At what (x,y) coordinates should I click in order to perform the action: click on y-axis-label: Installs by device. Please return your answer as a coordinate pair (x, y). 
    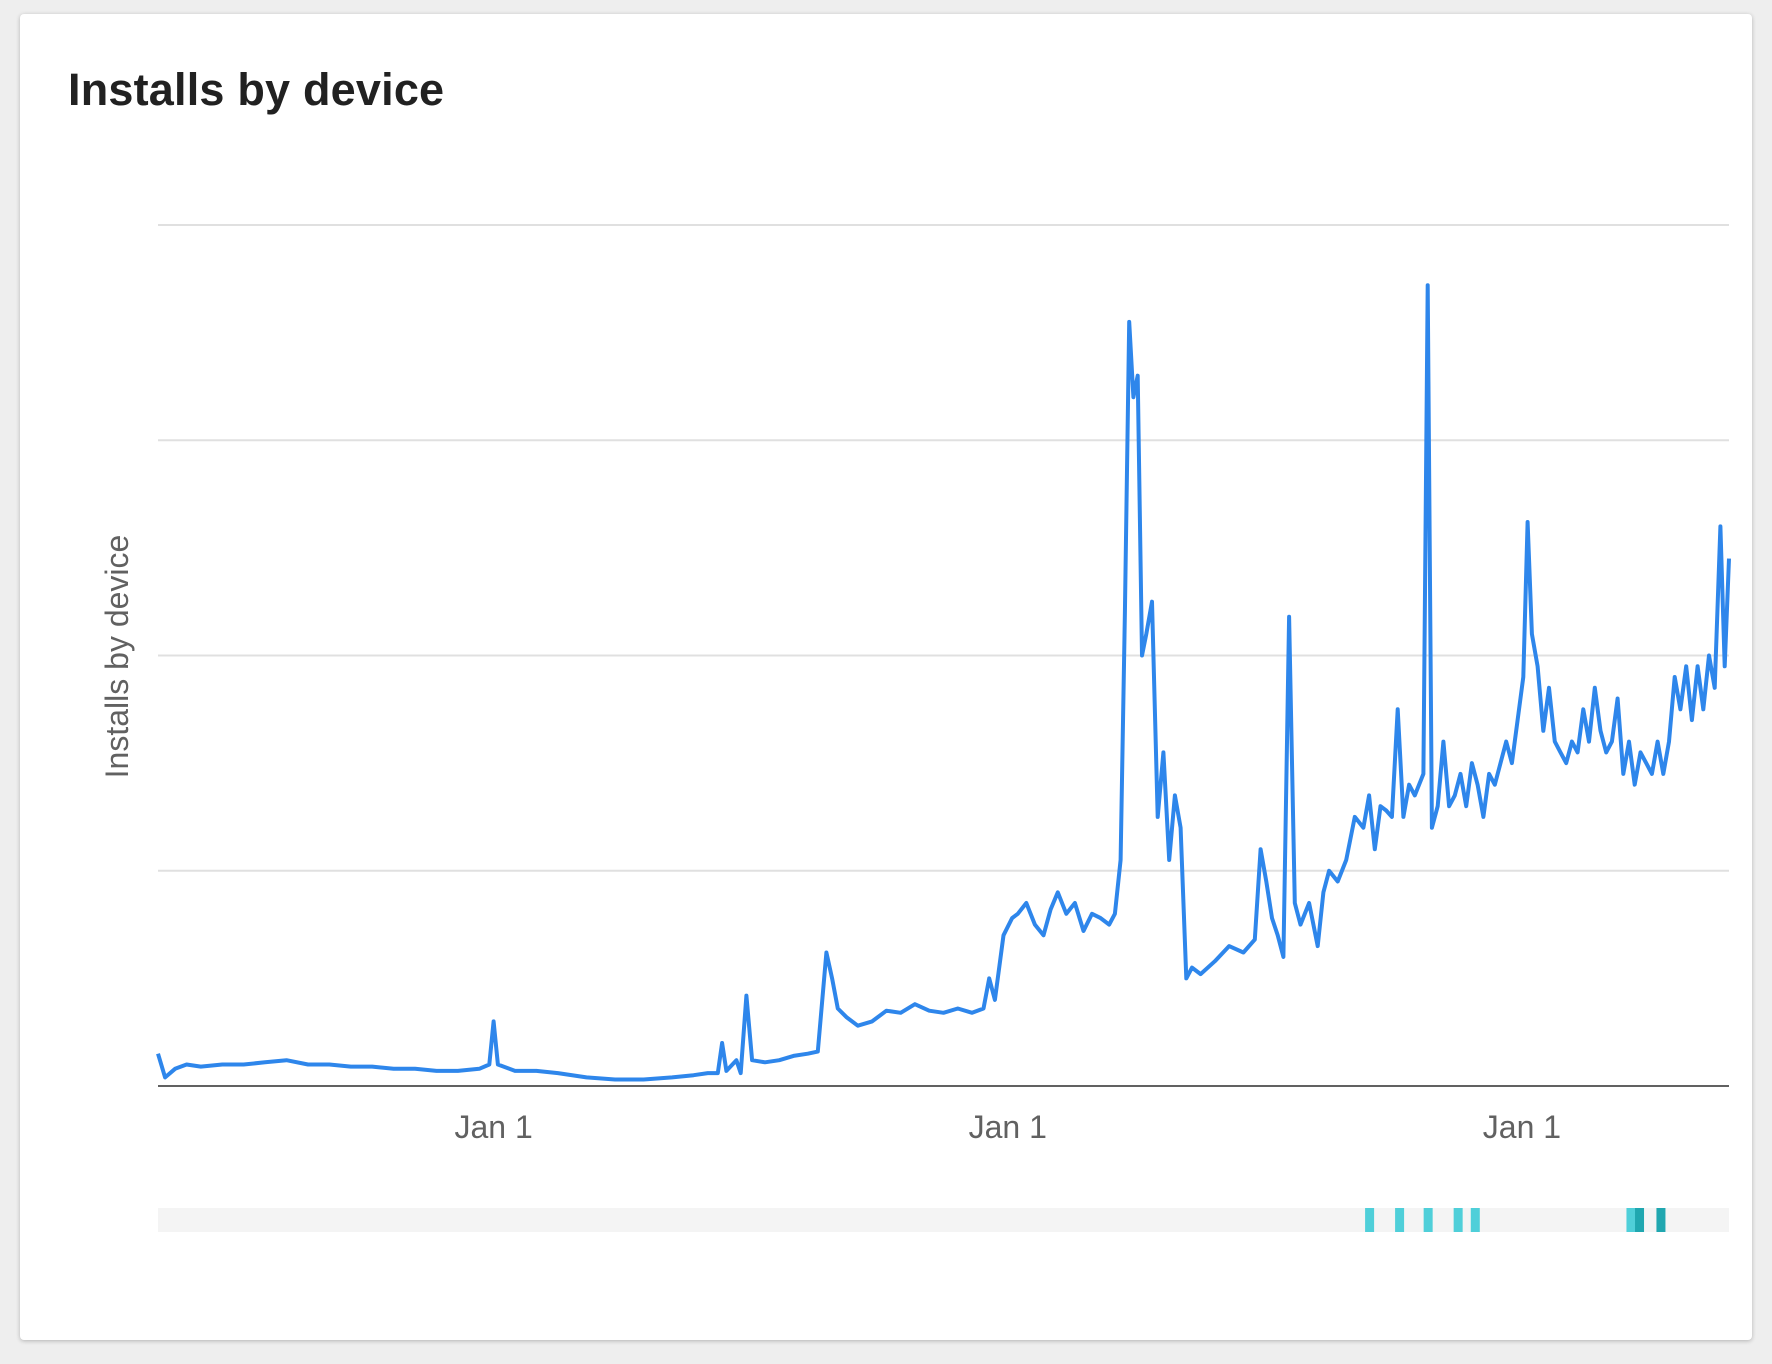
    Looking at the image, I should click on (117, 657).